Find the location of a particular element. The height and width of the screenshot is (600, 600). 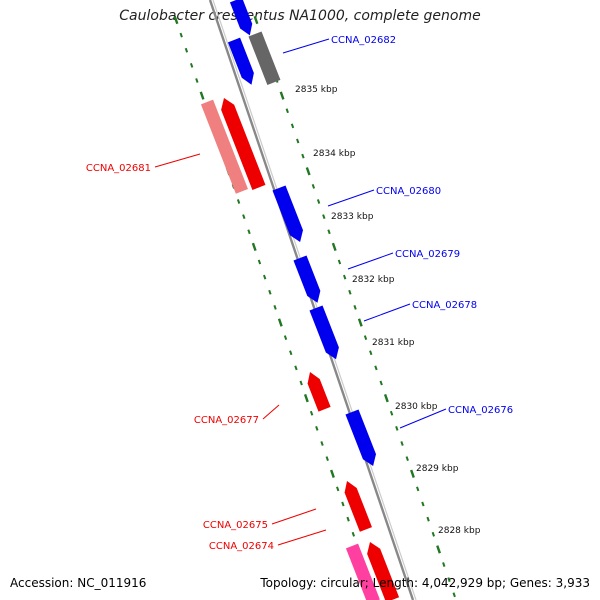

scale-label-kbp: 2834 kbp is located at coordinates (334, 154).